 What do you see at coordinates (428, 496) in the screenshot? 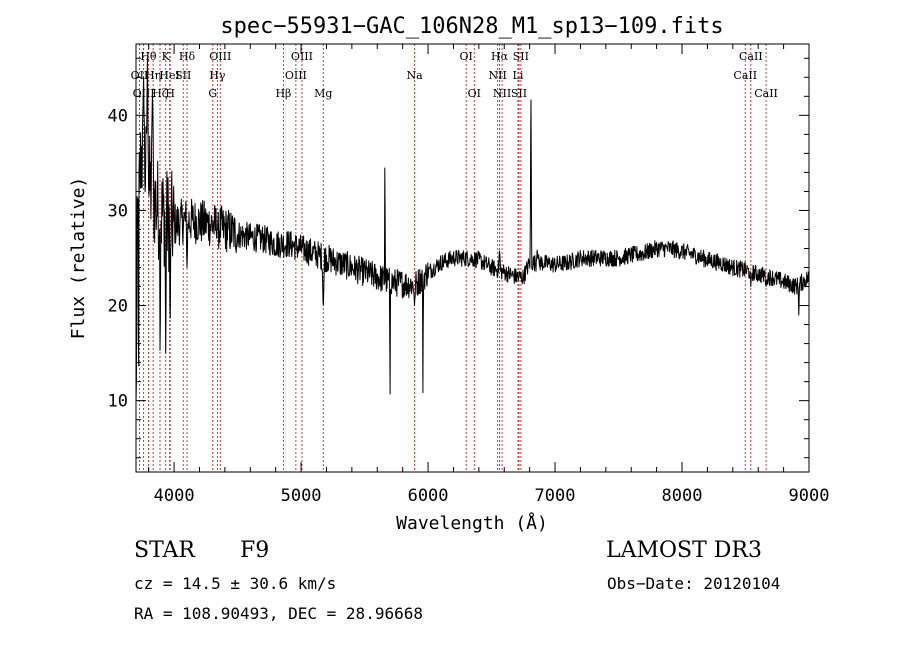
I see `x-tick-label: 6000` at bounding box center [428, 496].